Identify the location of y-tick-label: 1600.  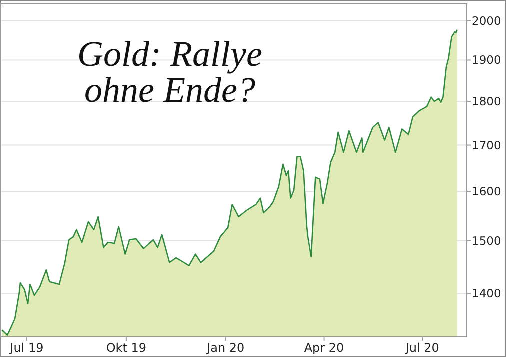
(487, 191).